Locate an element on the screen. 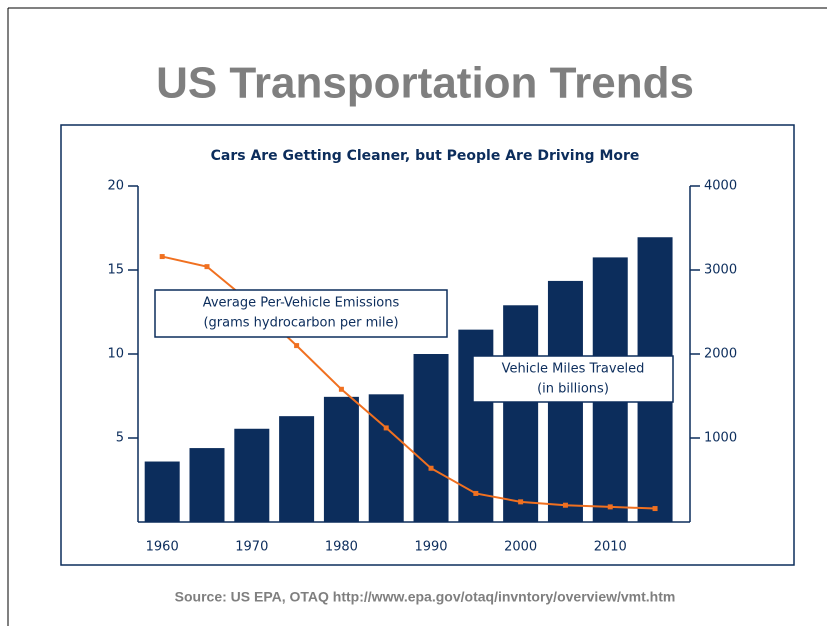 The image size is (827, 626). annotation: (in billions) is located at coordinates (573, 389).